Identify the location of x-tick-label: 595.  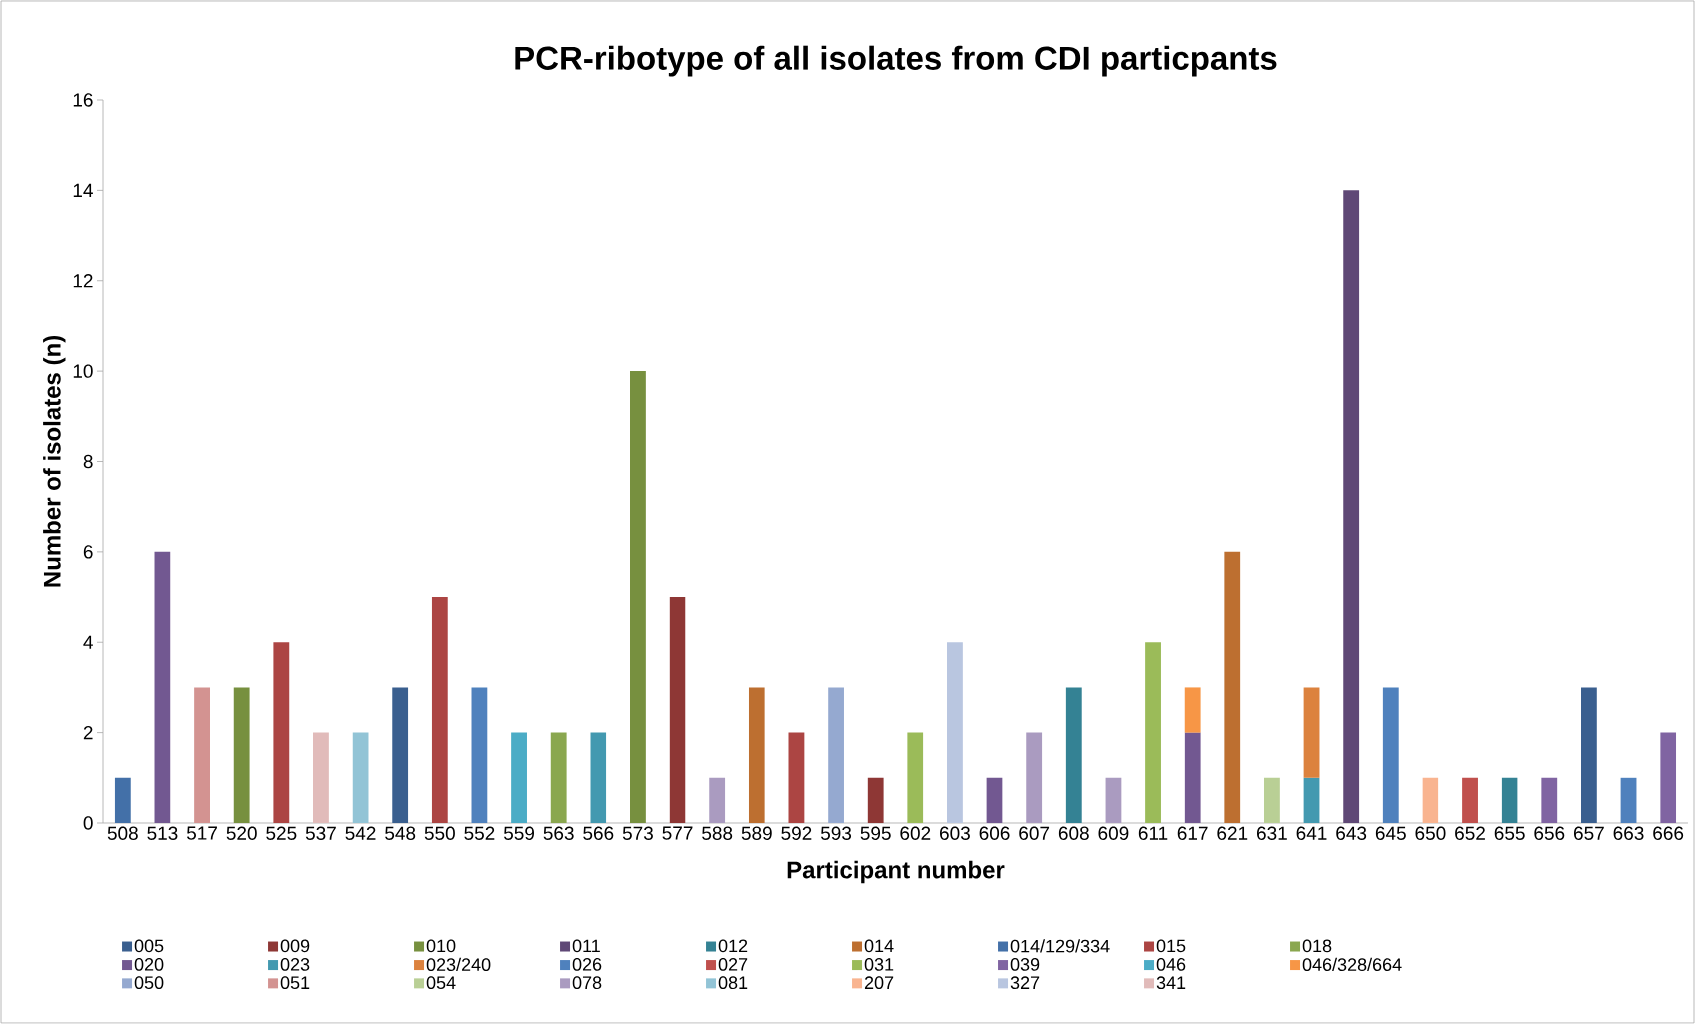
(875, 833).